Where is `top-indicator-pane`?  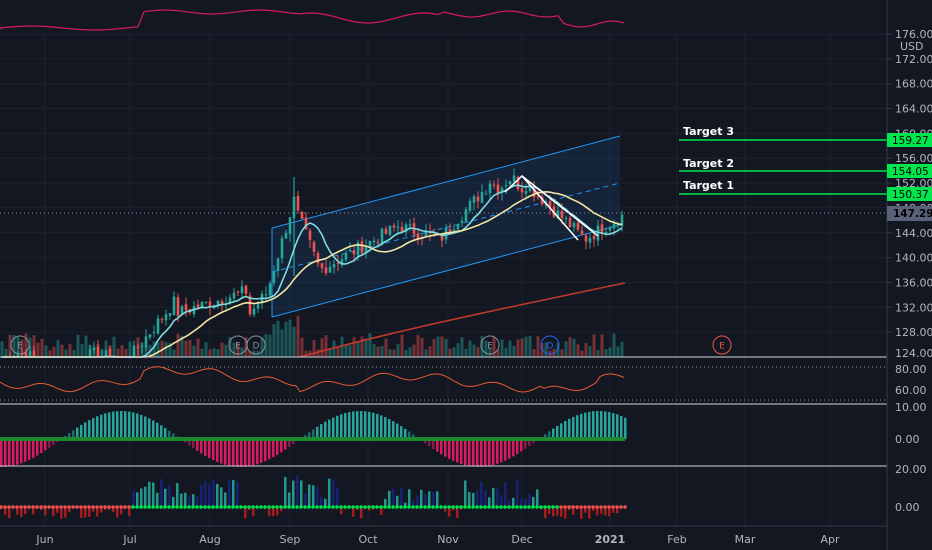 top-indicator-pane is located at coordinates (312, 20).